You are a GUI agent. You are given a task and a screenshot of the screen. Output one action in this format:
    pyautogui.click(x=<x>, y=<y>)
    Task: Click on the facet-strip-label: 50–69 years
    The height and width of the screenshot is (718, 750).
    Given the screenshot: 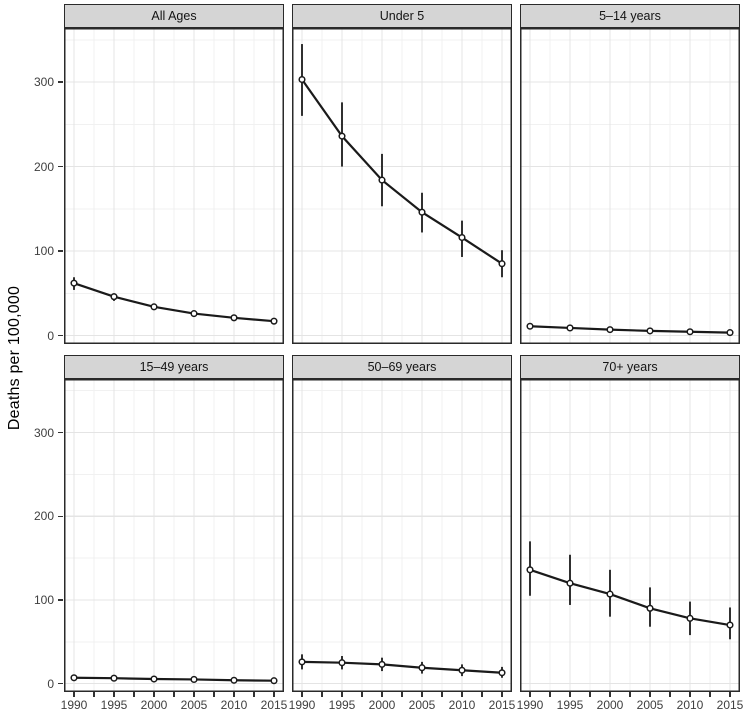 What is the action you would take?
    pyautogui.click(x=402, y=367)
    